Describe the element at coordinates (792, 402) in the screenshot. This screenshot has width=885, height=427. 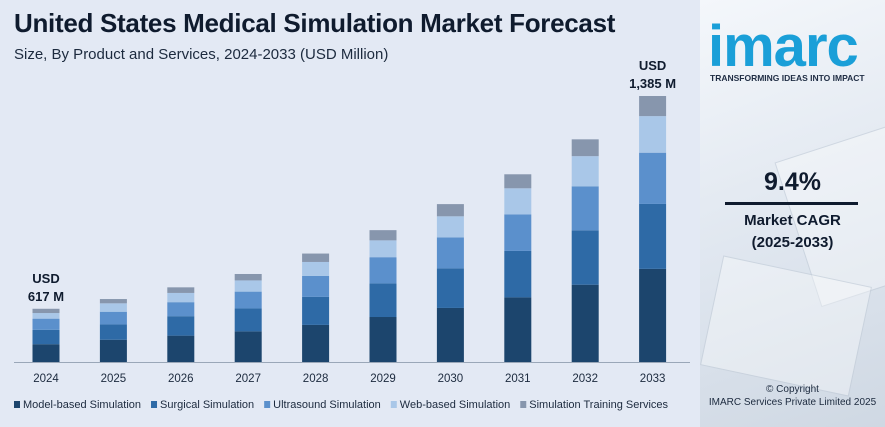
I see `copyright-line-2: IMARC Services Private Limited 2025` at that location.